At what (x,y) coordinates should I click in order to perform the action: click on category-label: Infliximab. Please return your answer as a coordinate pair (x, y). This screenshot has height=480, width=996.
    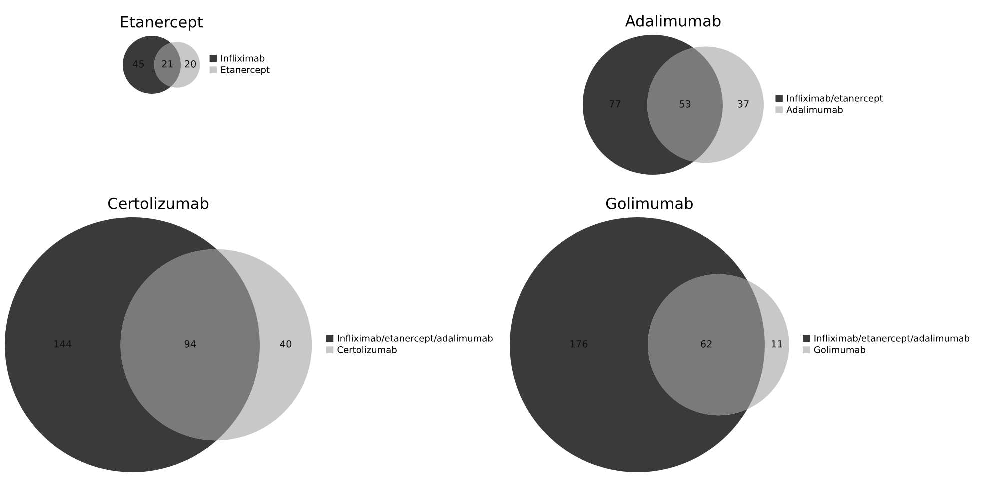
    Looking at the image, I should click on (243, 58).